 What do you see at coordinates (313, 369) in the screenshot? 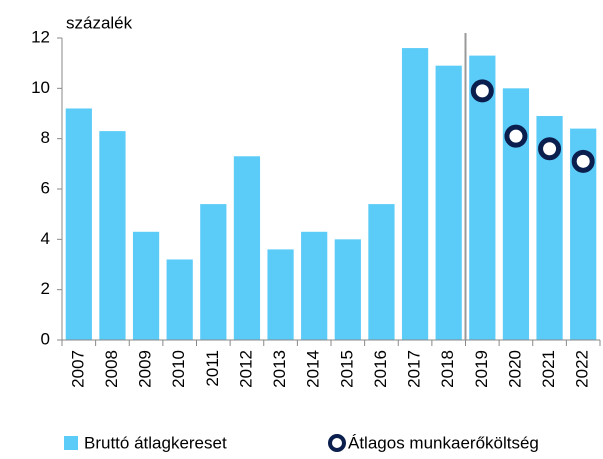
I see `x-tick-label: 2014` at bounding box center [313, 369].